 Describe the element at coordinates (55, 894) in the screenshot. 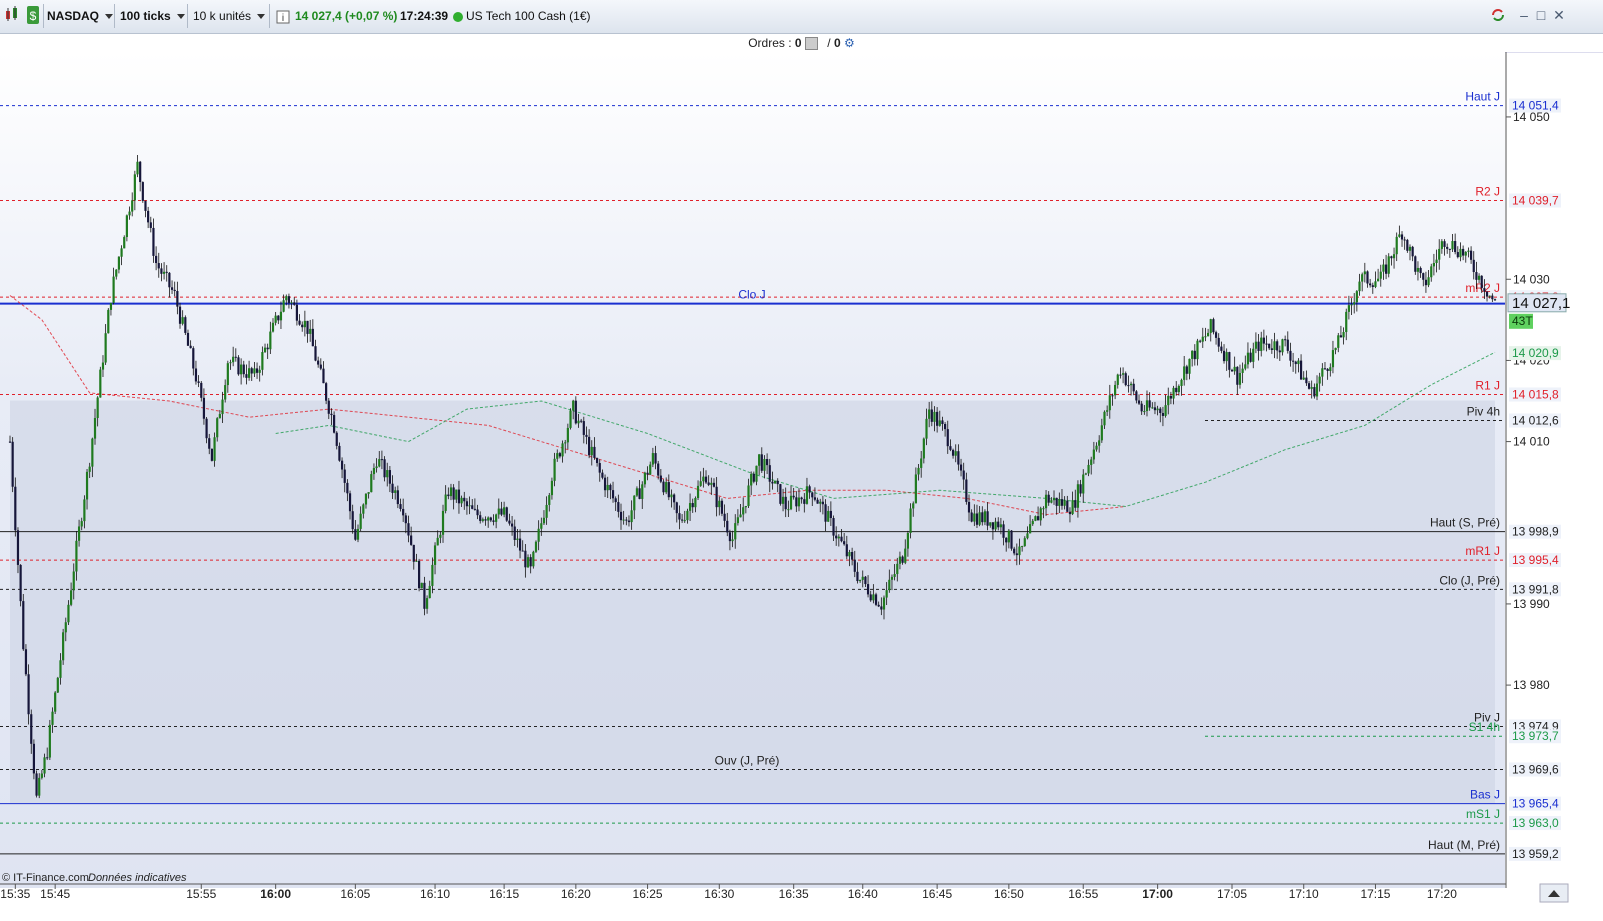

I see `x-tick-label: 15:45` at that location.